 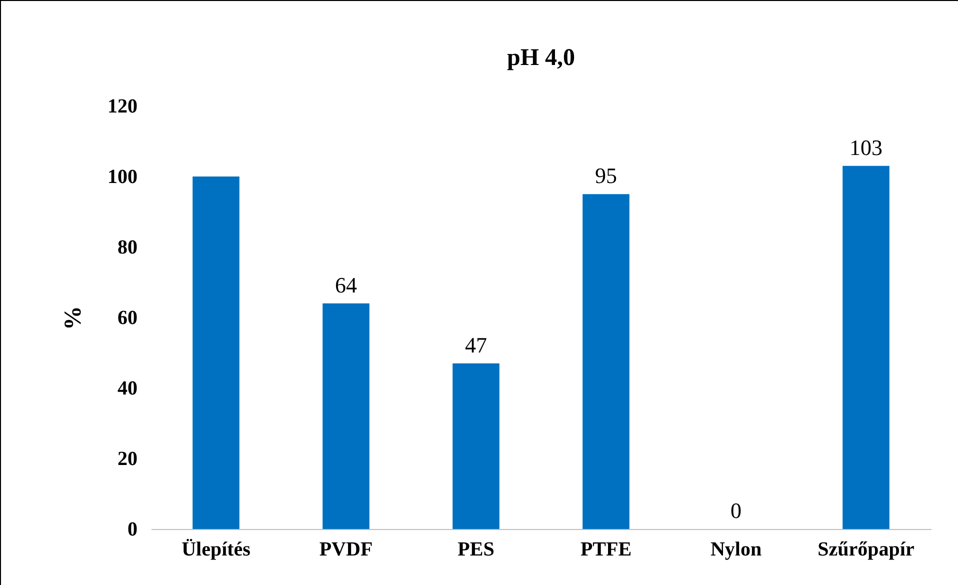 I want to click on y-tick-label: 0, so click(x=133, y=529).